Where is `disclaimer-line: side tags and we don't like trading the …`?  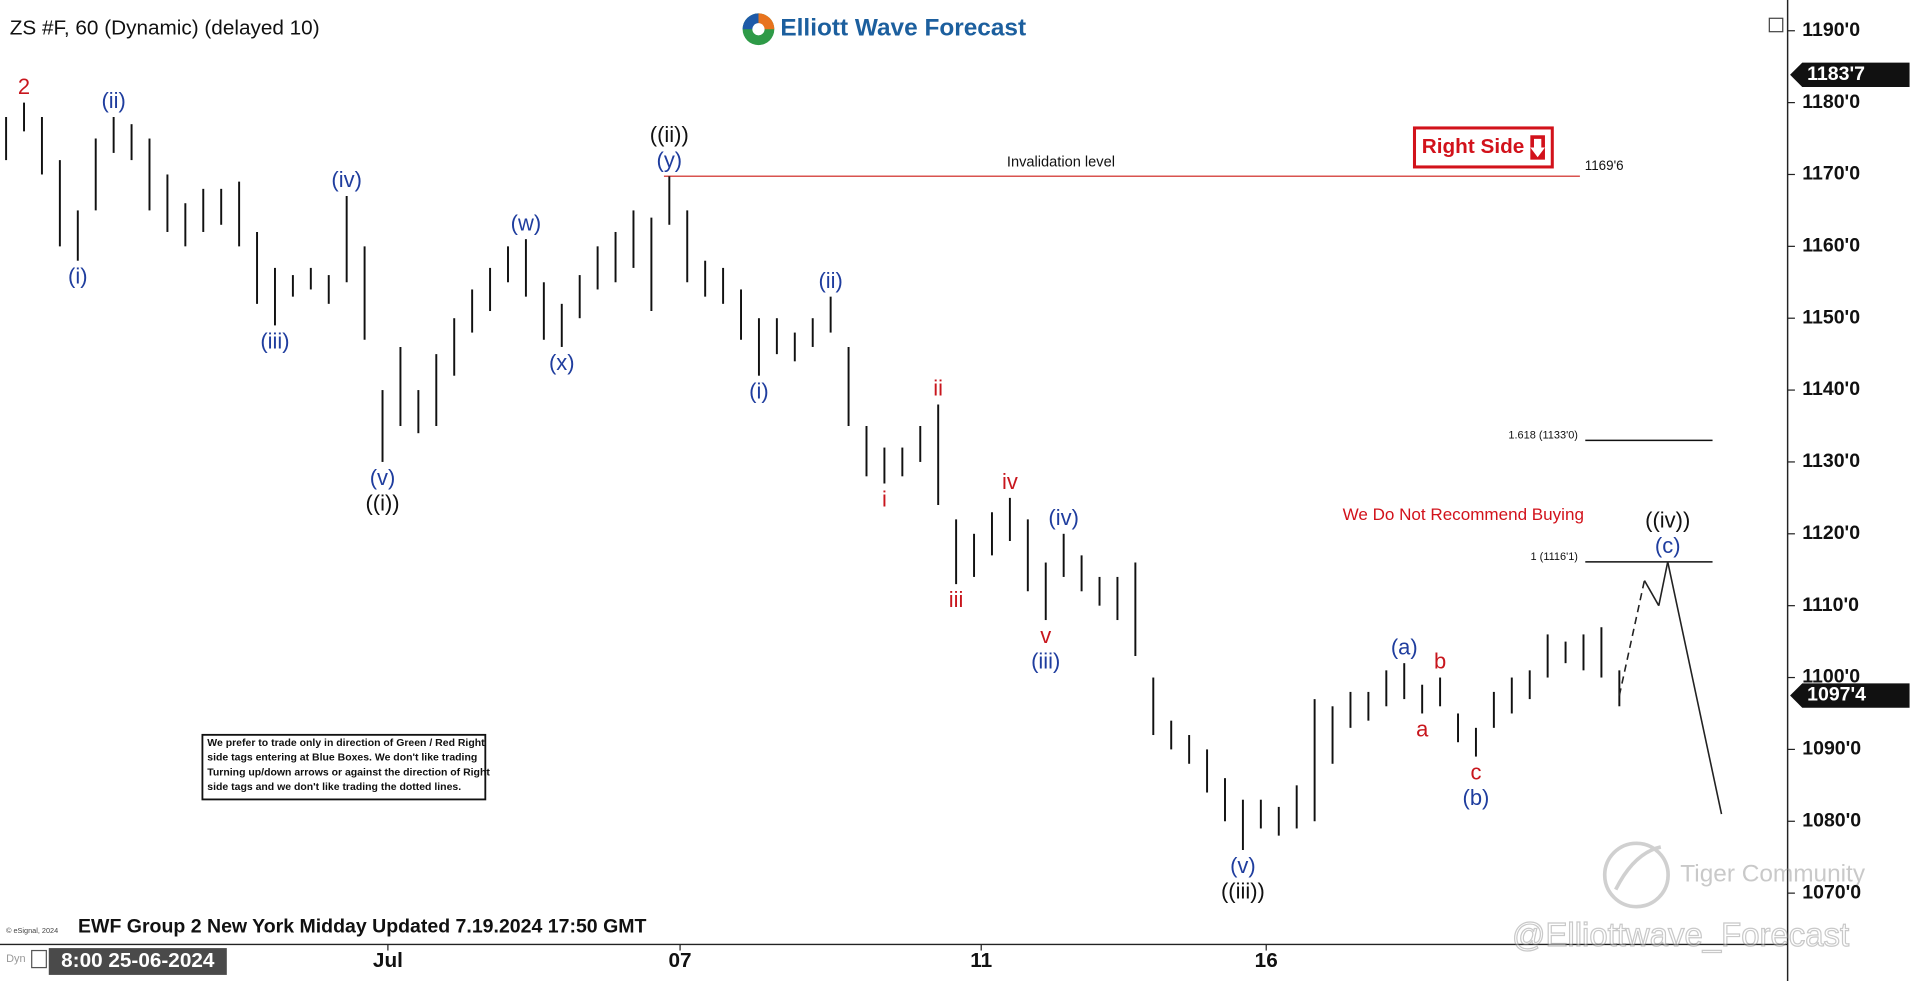 disclaimer-line: side tags and we don't like trading the … is located at coordinates (334, 787).